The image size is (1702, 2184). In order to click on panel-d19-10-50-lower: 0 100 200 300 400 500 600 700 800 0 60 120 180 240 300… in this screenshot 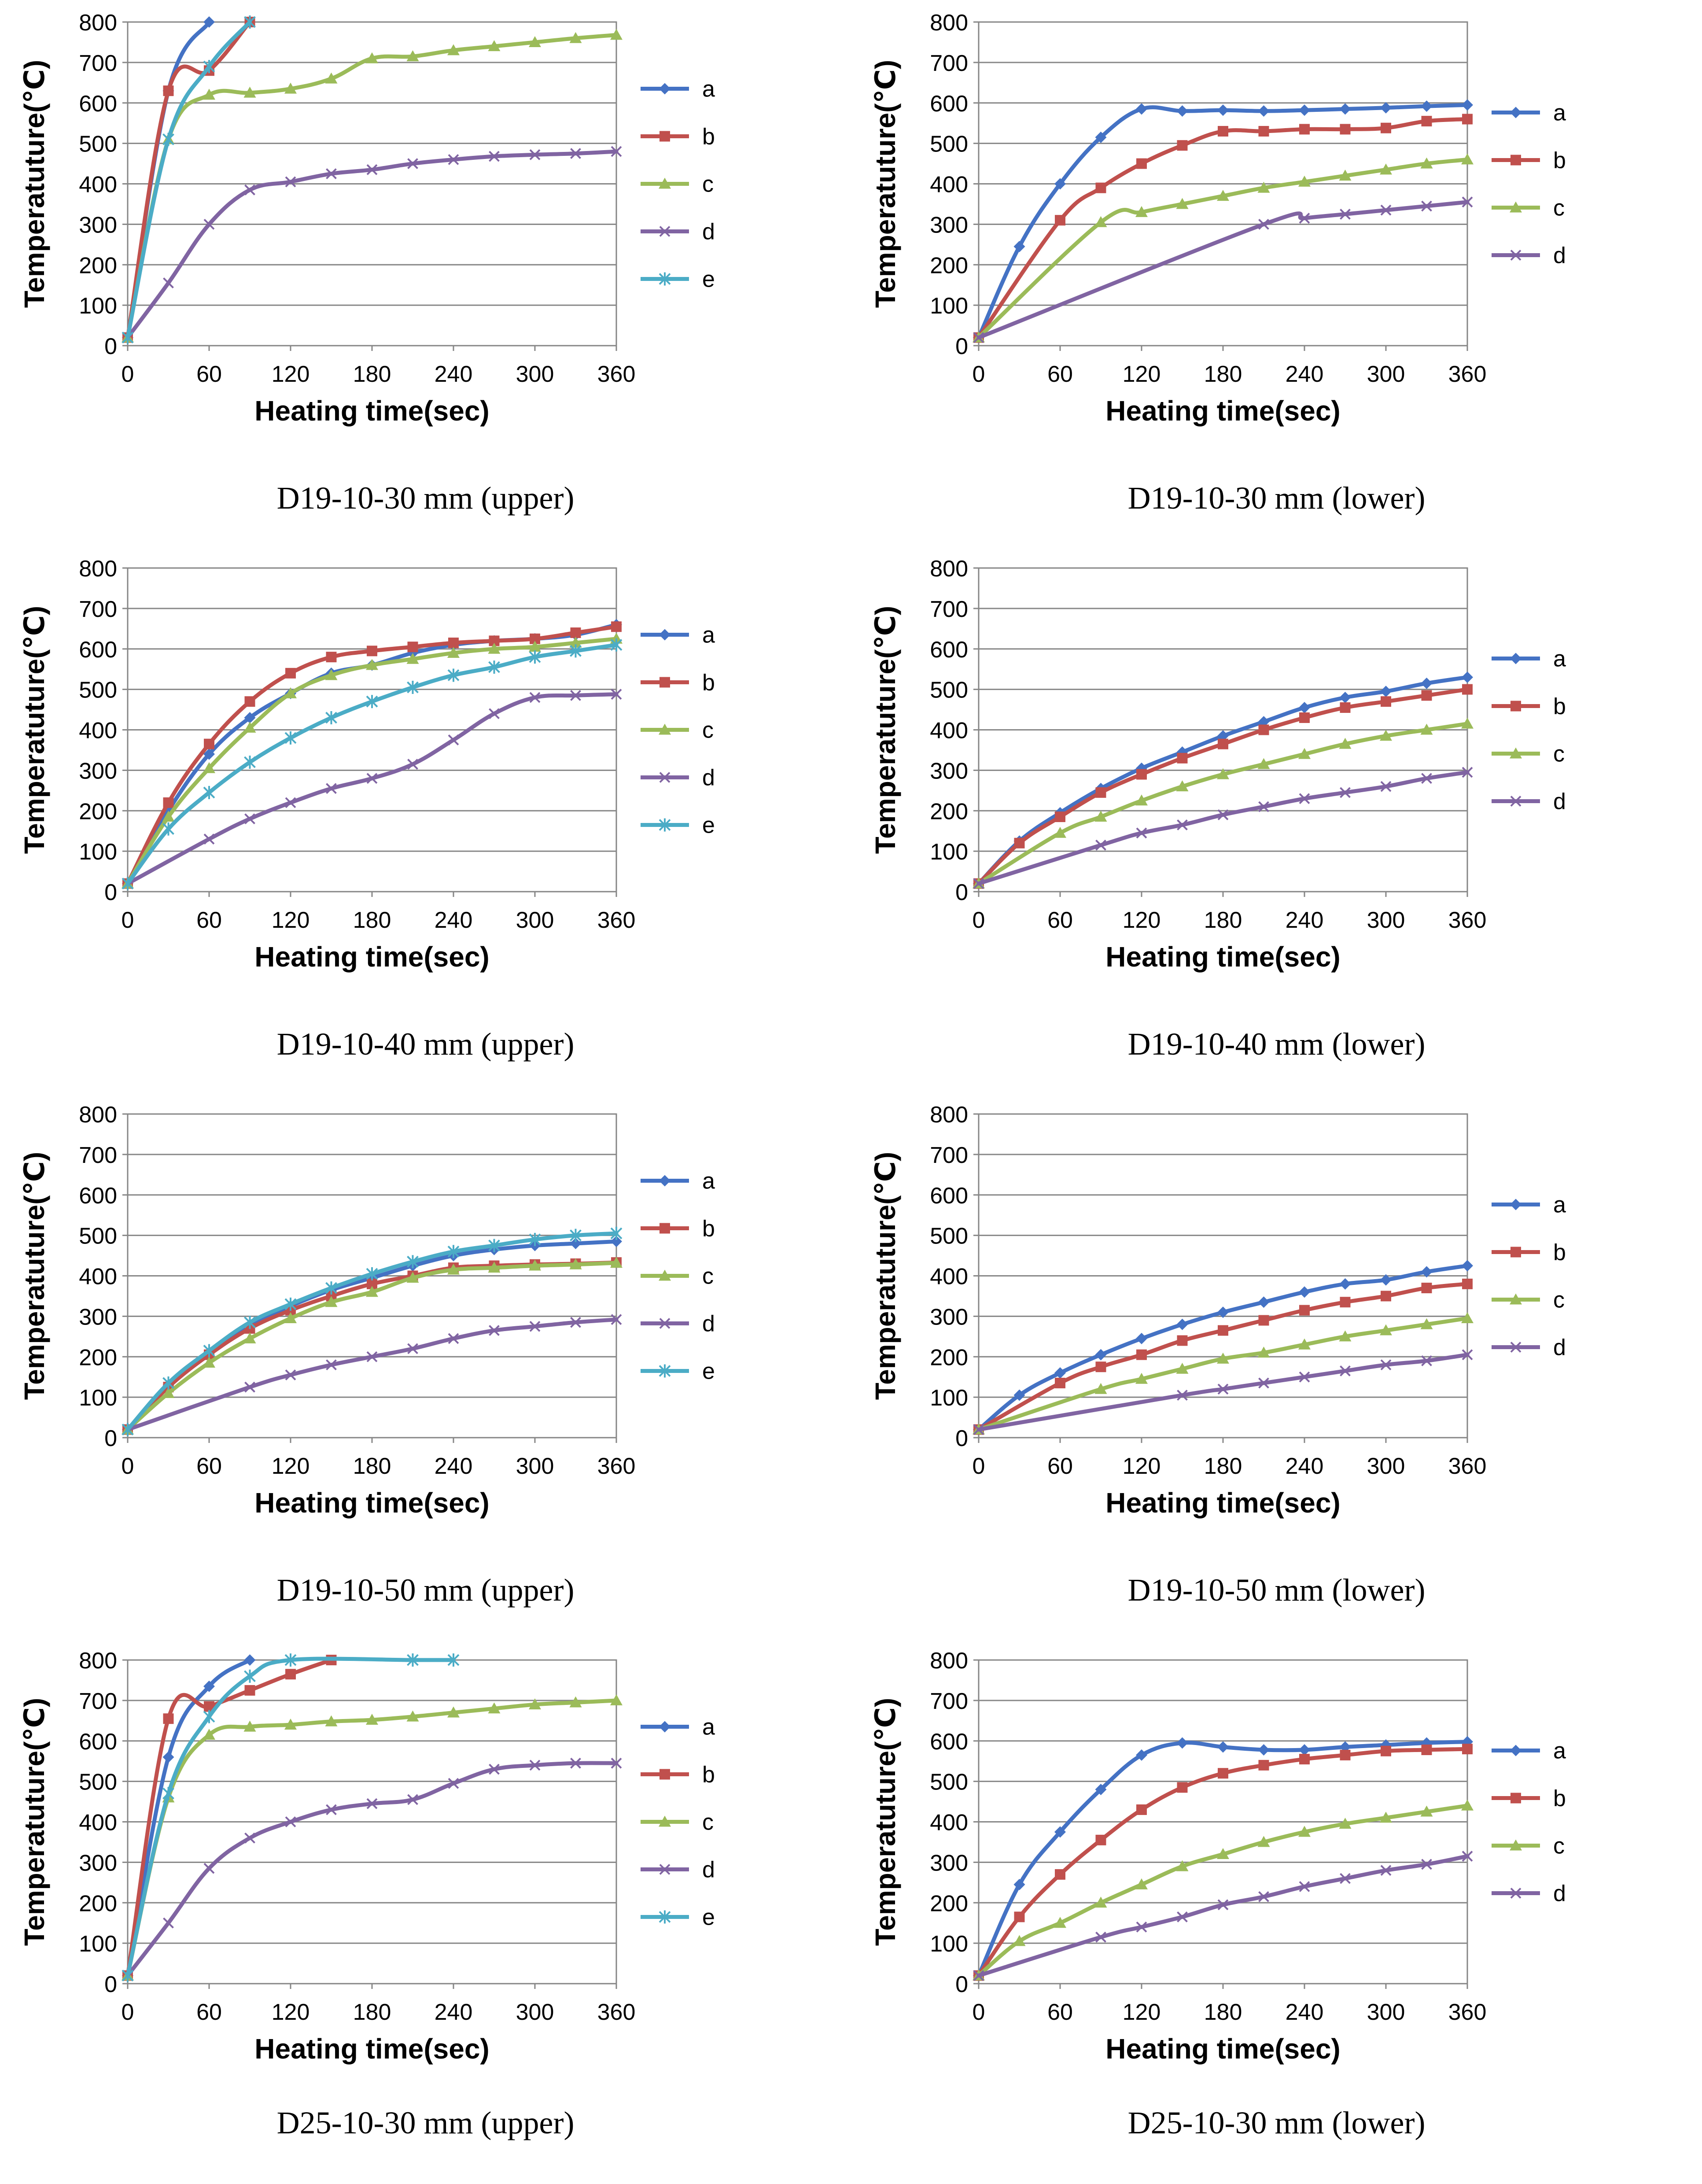, I will do `click(1276, 1365)`.